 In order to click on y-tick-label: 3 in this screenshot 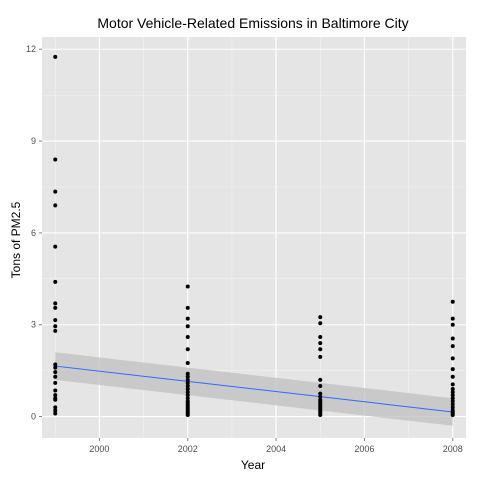, I will do `click(33, 325)`.